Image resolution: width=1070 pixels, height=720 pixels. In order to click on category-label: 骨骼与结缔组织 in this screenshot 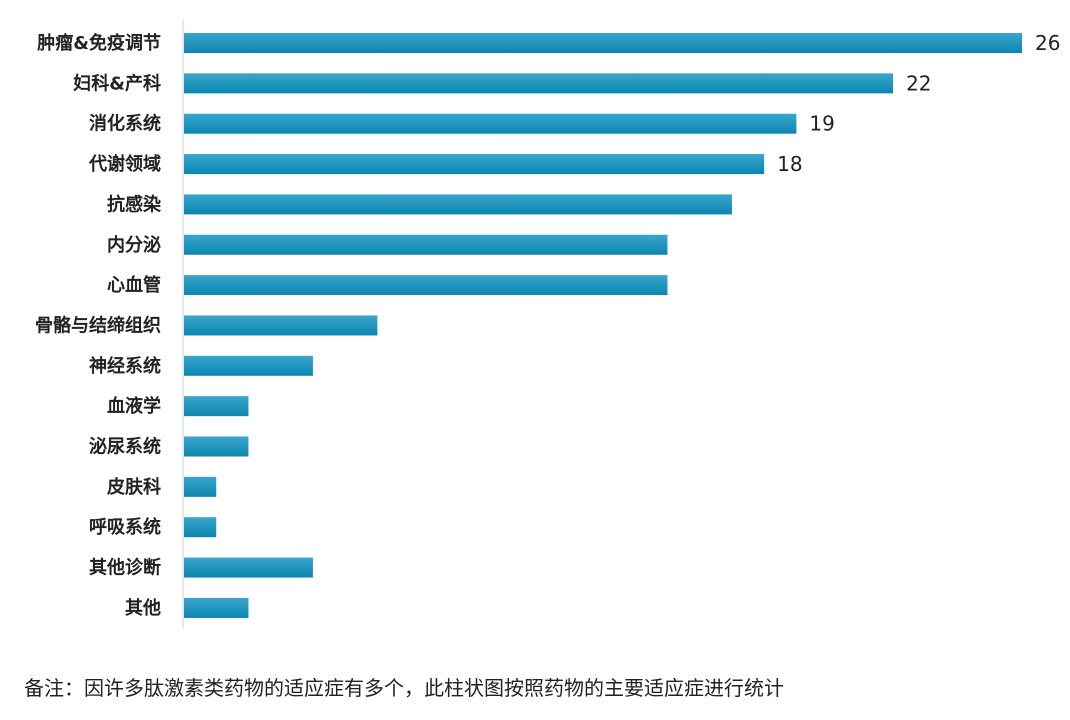, I will do `click(98, 325)`.